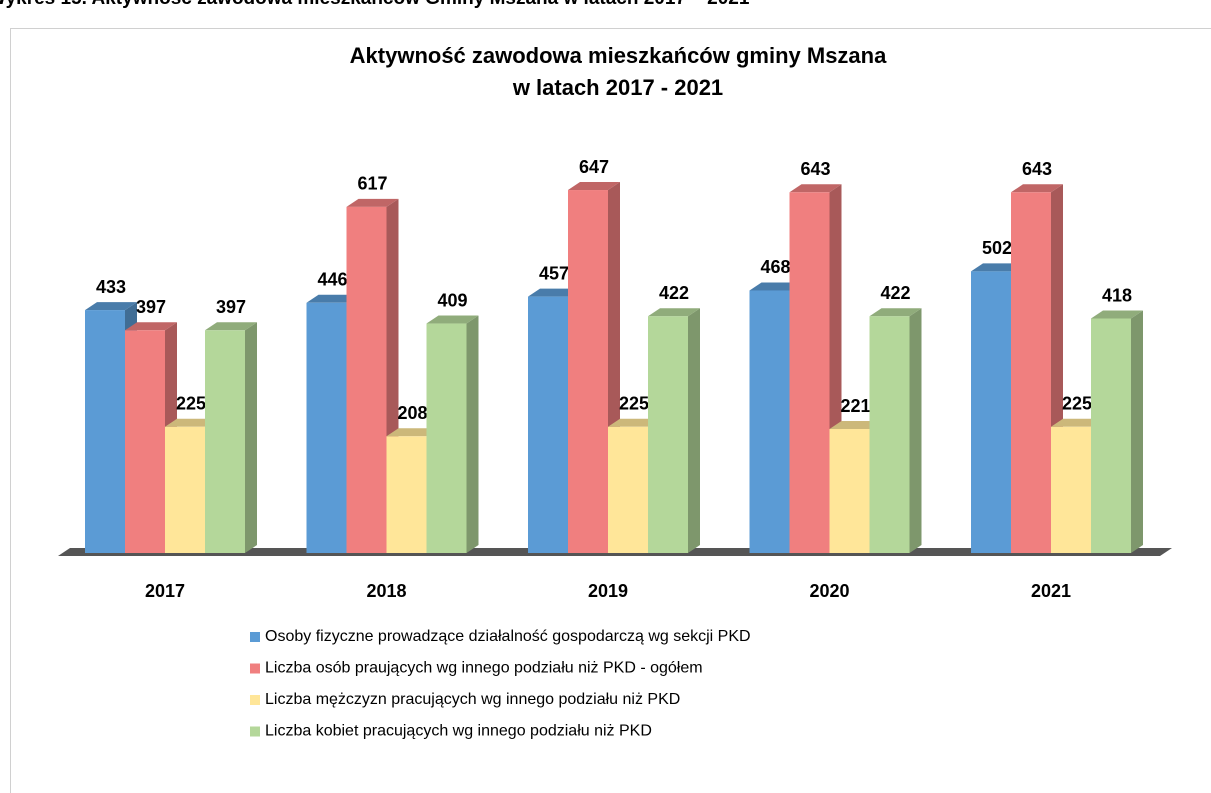 This screenshot has width=1211, height=793. I want to click on data-label: 433, so click(111, 287).